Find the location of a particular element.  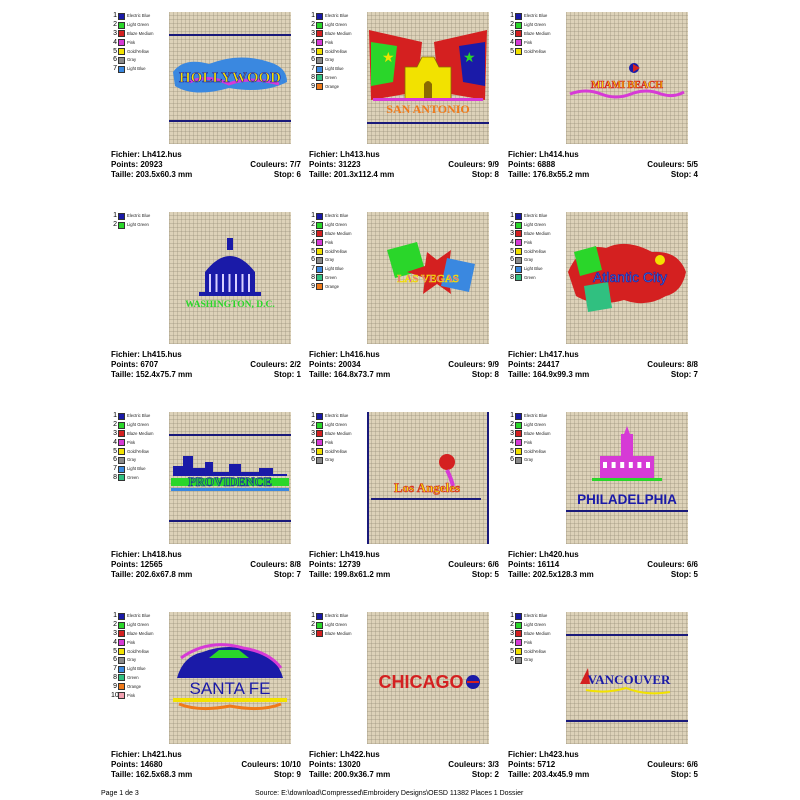

color-name: Pink is located at coordinates (131, 442).